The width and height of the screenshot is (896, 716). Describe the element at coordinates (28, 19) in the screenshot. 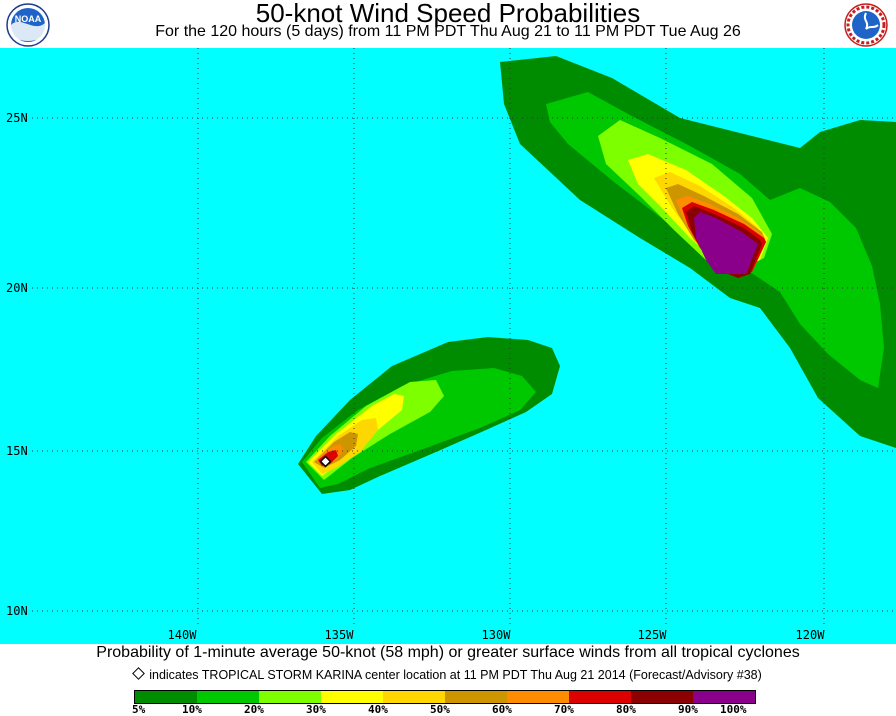

I see `svg-text: NOAA` at that location.